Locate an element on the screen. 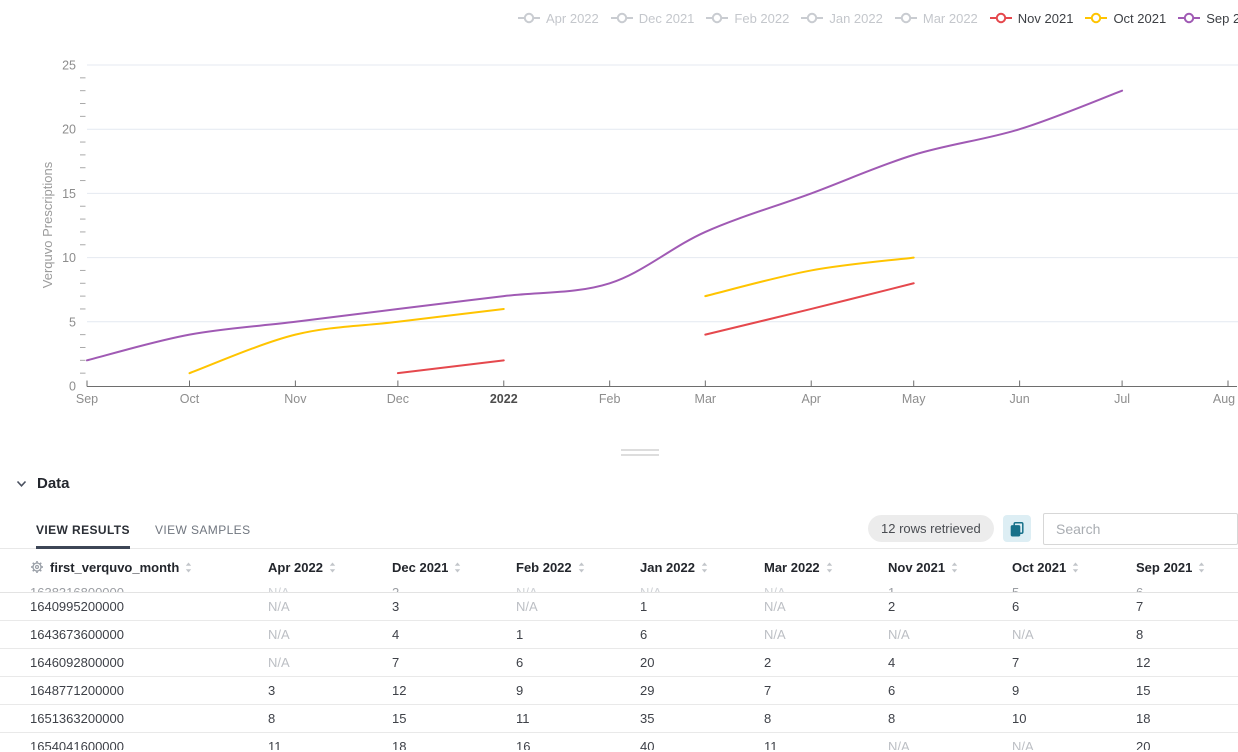 The height and width of the screenshot is (752, 1238). column-header-label: Oct 2021 is located at coordinates (1039, 567).